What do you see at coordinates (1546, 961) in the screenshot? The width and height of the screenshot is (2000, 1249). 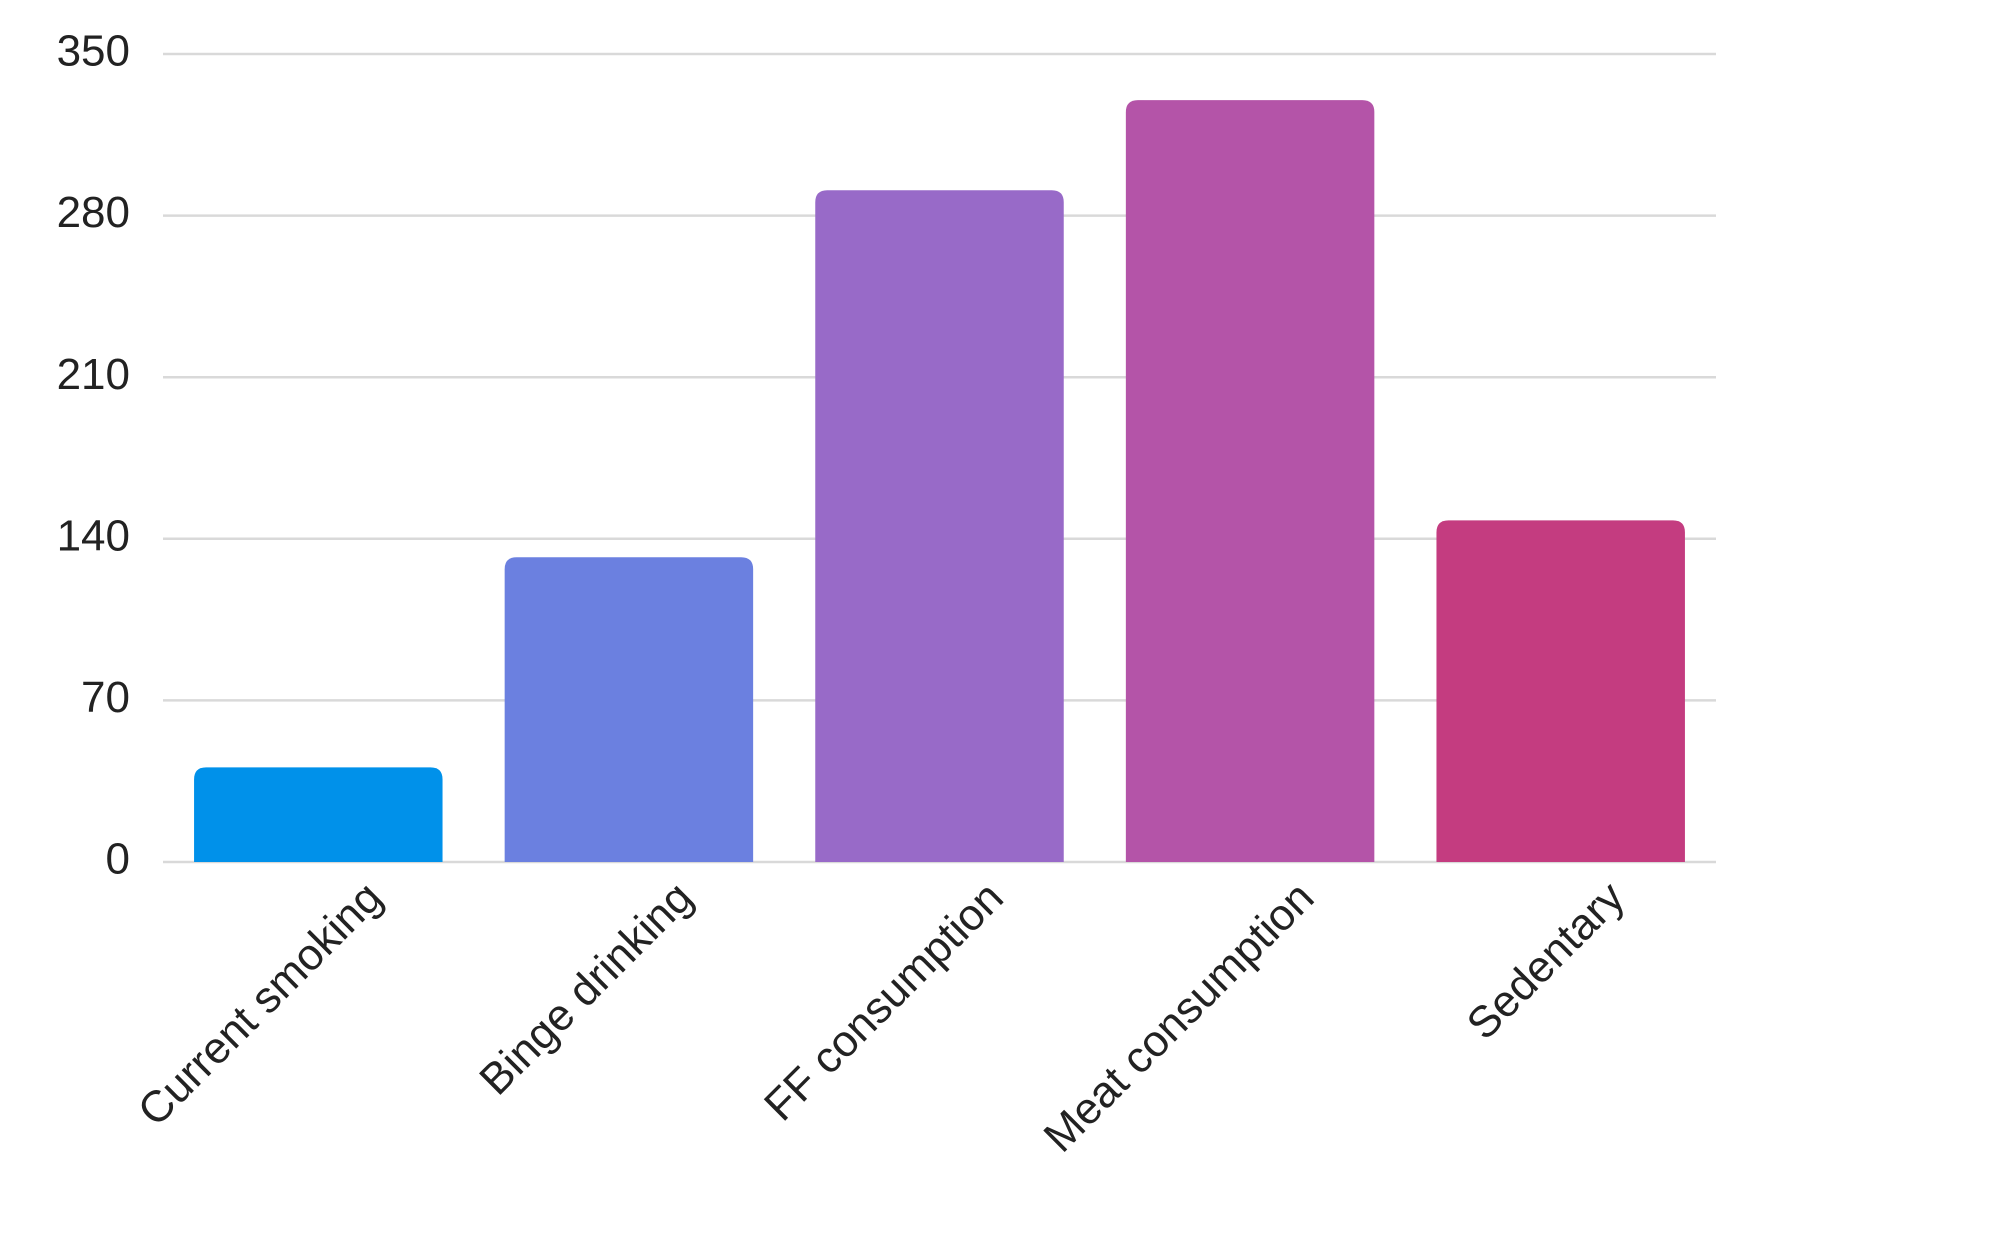 I see `x-tick-label: Sedentary` at bounding box center [1546, 961].